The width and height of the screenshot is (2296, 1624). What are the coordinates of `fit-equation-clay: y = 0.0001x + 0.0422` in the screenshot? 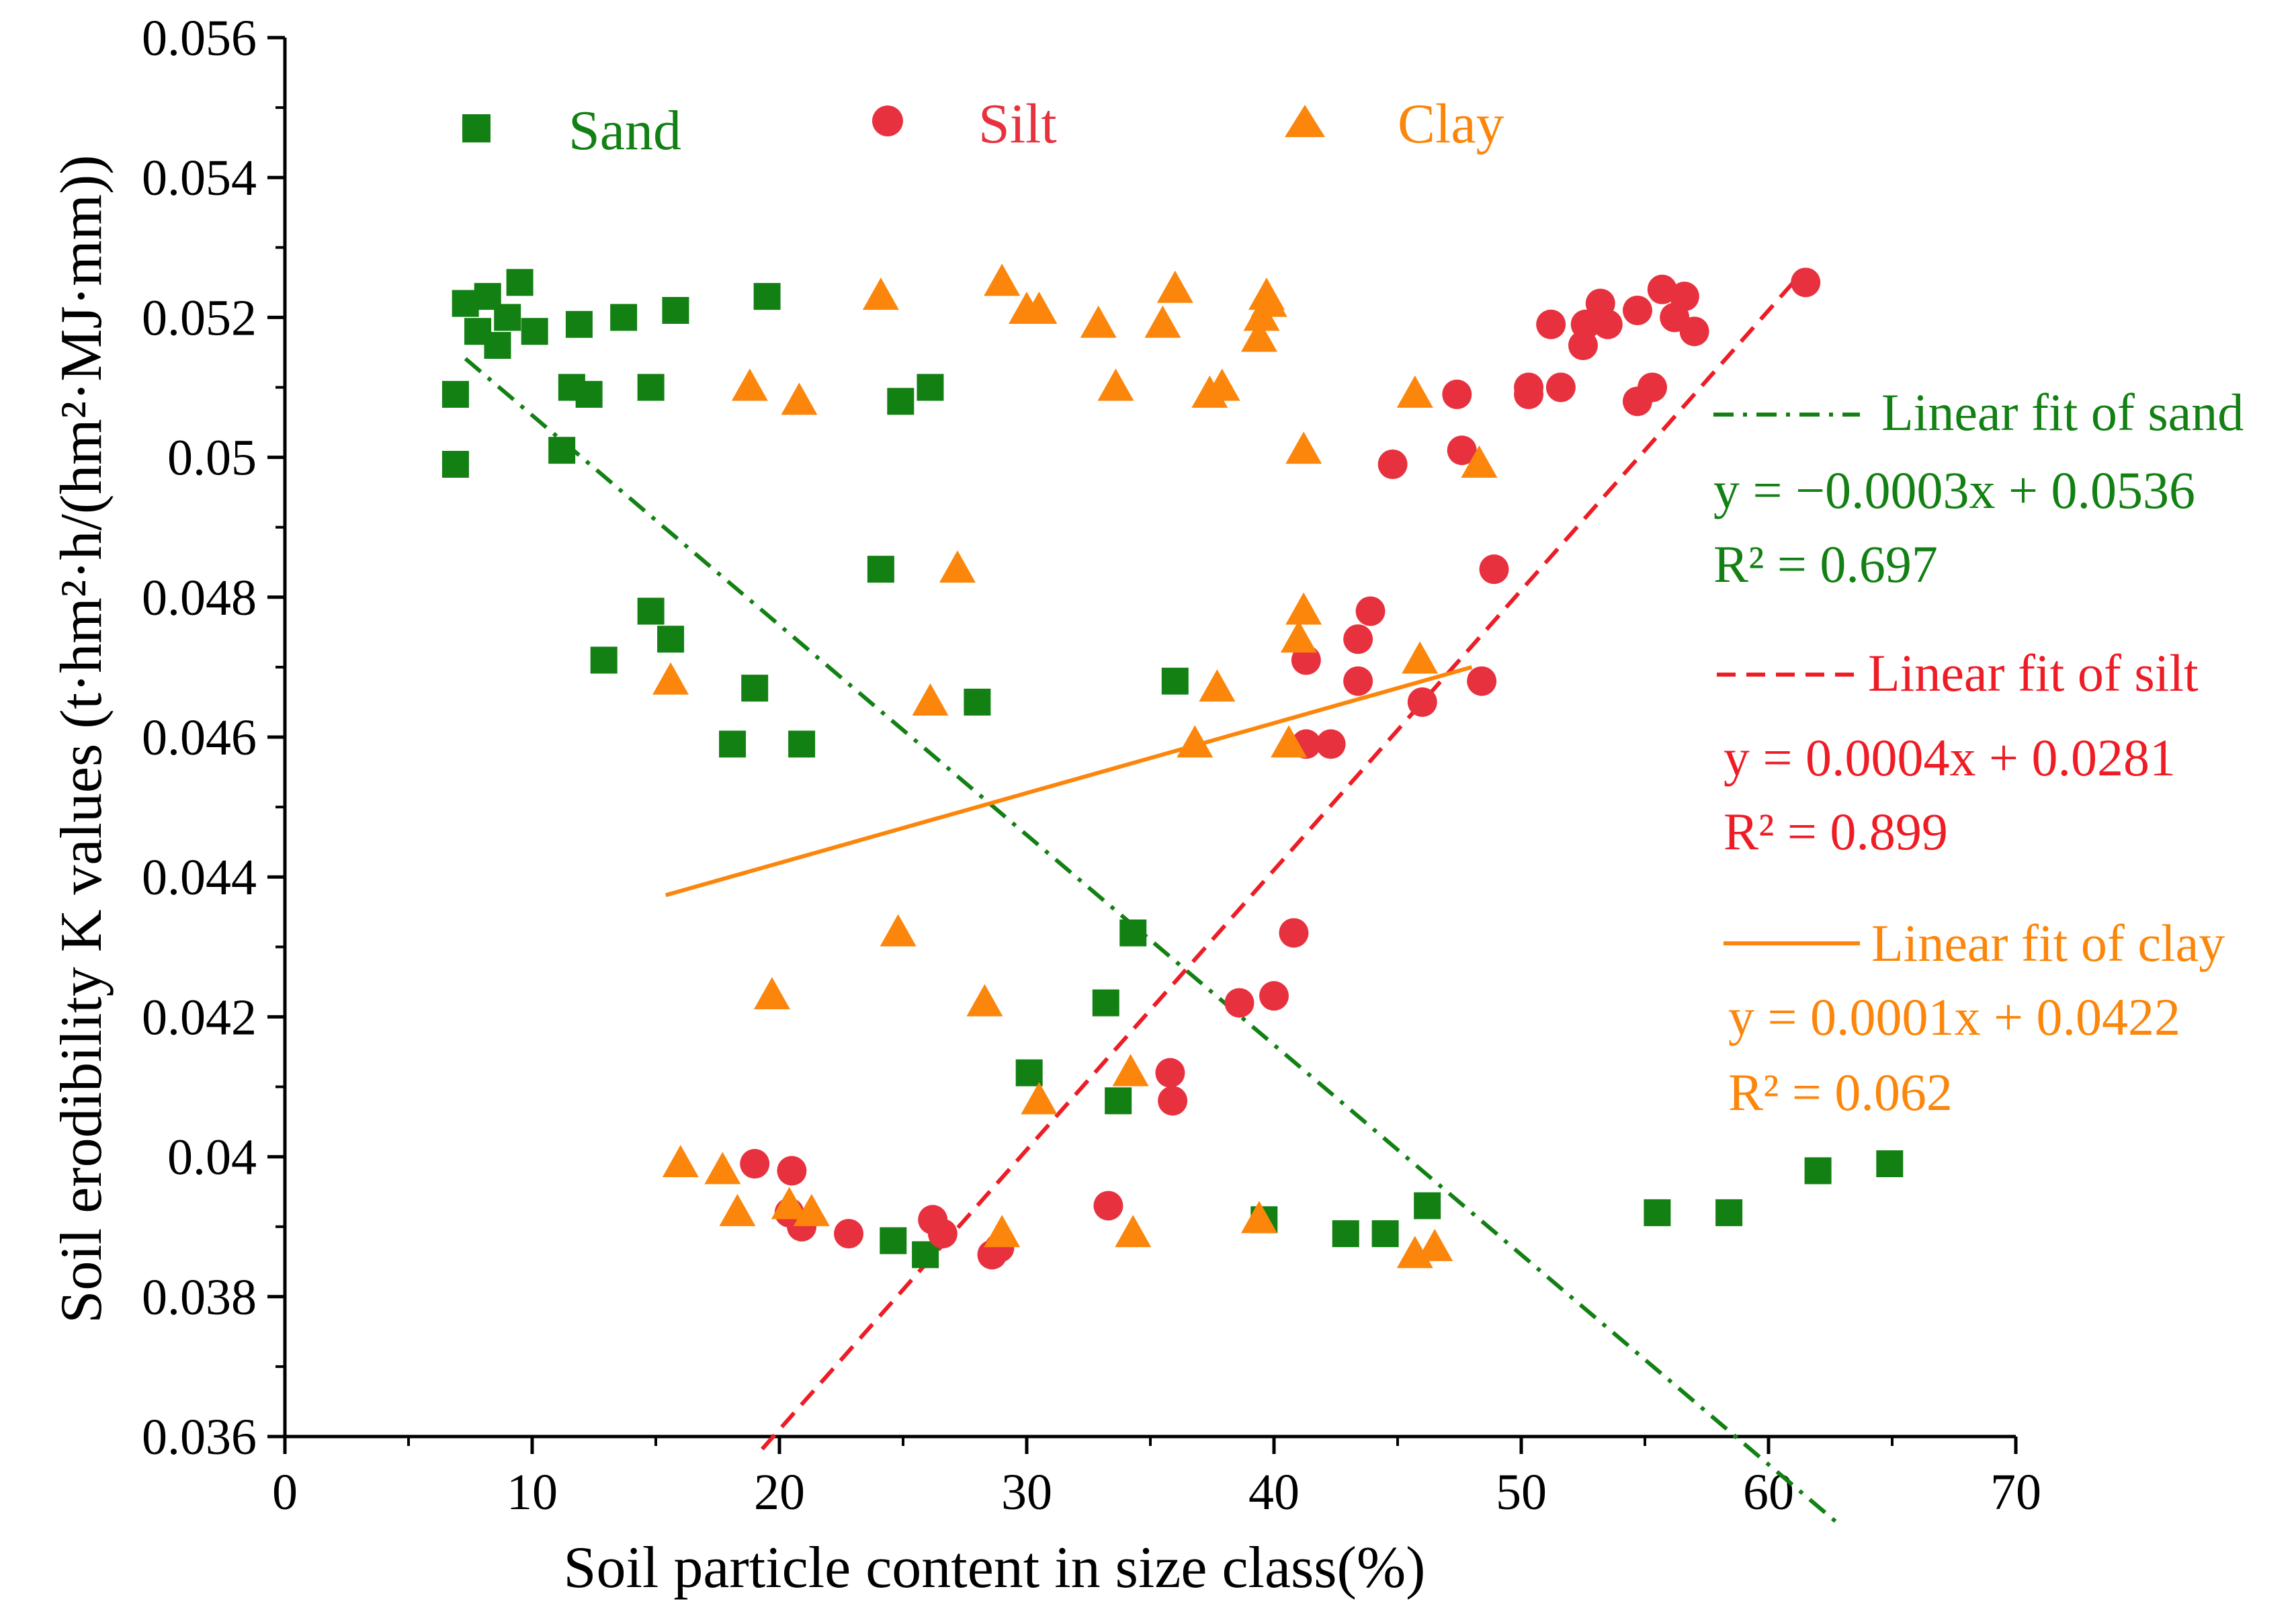 It's located at (1954, 1017).